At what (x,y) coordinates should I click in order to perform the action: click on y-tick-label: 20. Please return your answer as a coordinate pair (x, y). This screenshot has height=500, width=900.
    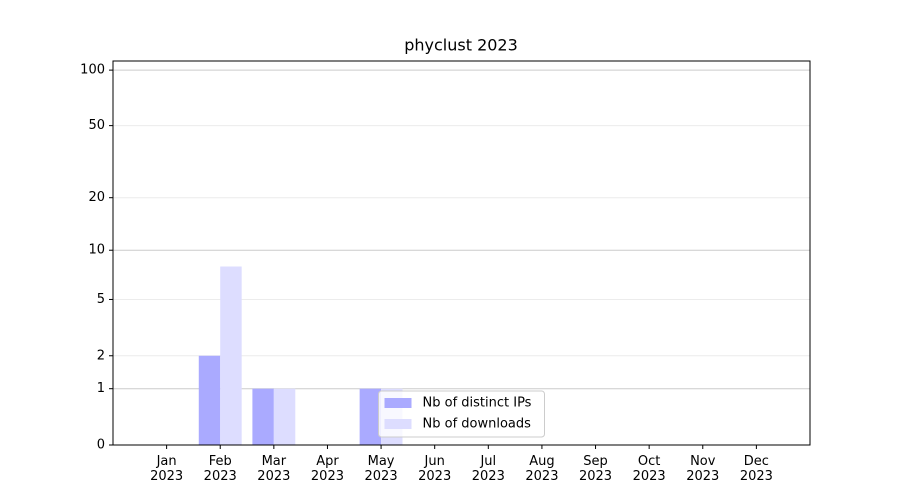
    Looking at the image, I should click on (96, 197).